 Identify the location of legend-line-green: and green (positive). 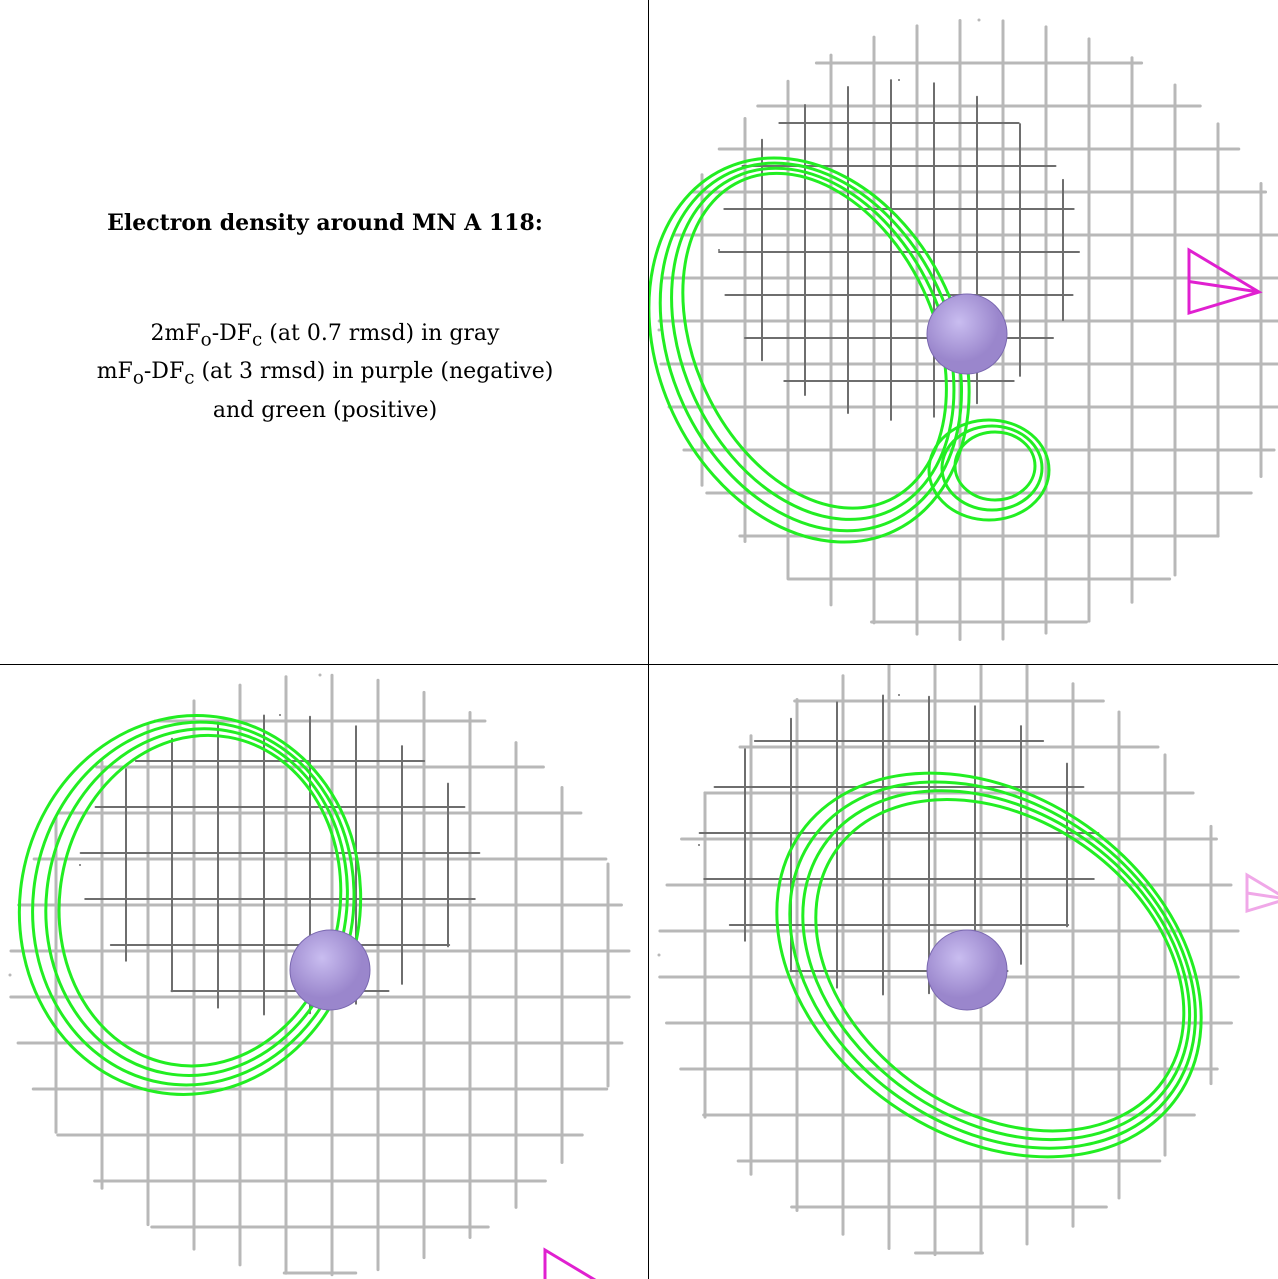
(325, 410).